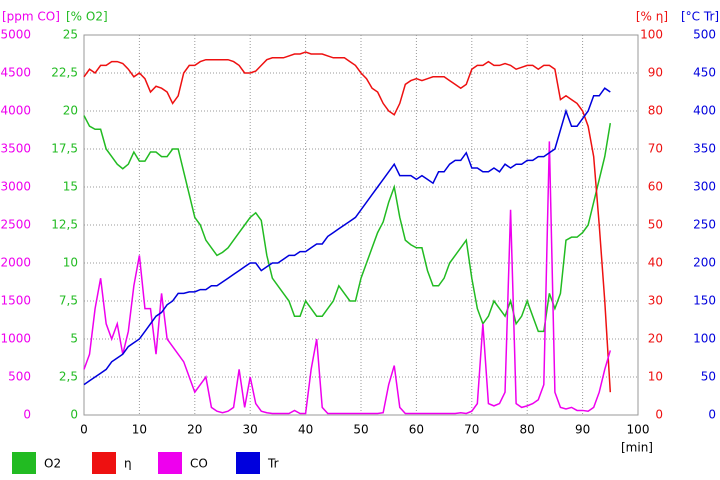  Describe the element at coordinates (655, 149) in the screenshot. I see `y-tick-label: 70` at that location.